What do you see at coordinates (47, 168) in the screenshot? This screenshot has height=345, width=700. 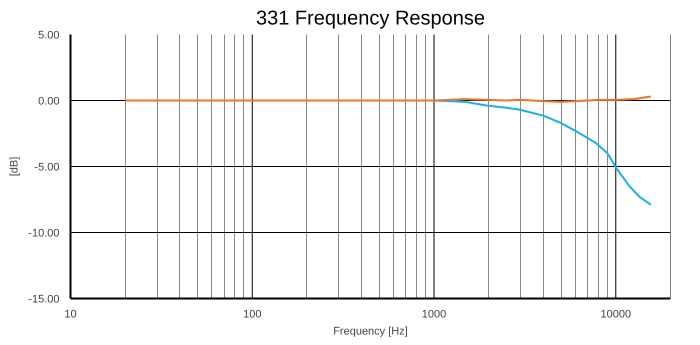 I see `y-tick-label: -5.00` at bounding box center [47, 168].